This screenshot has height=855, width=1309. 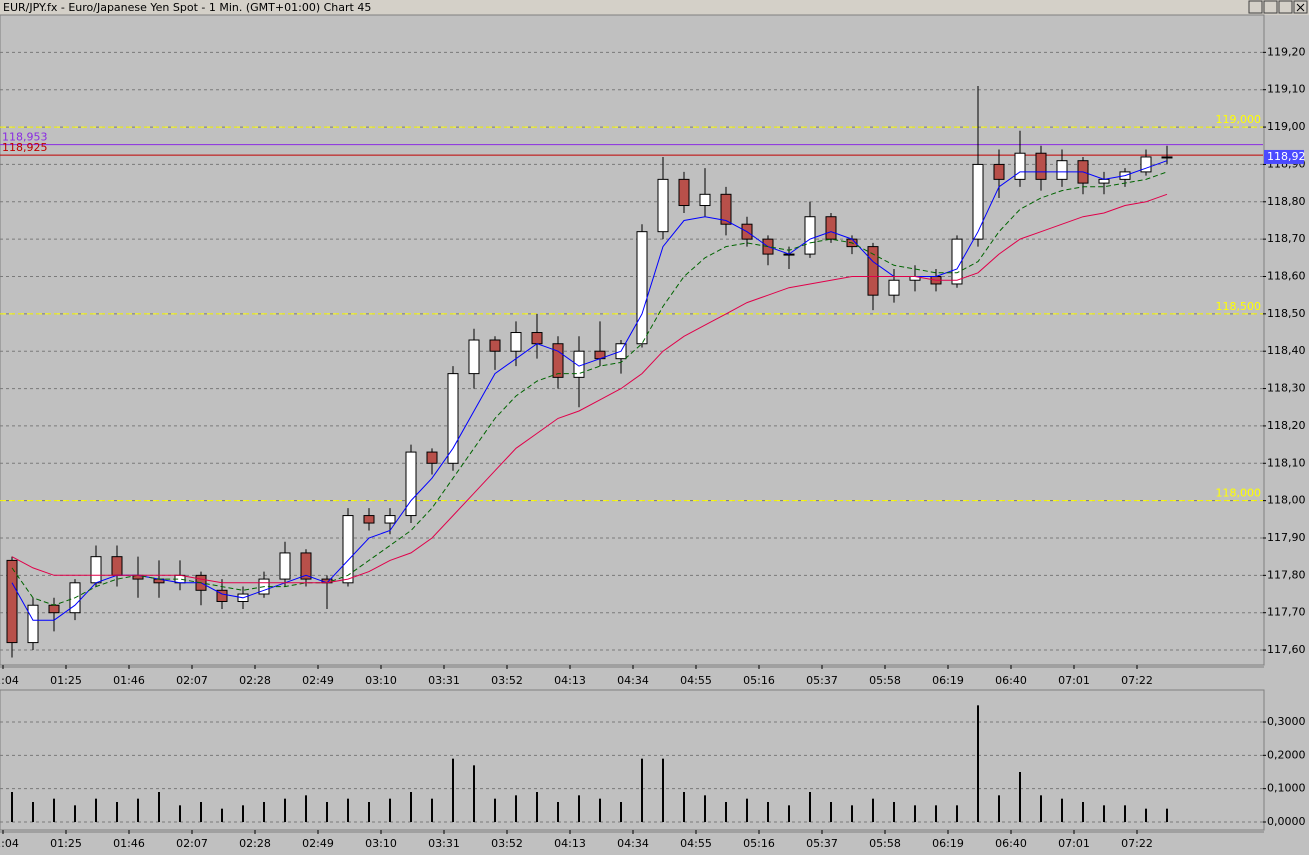 What do you see at coordinates (1239, 493) in the screenshot?
I see `level-label: 118,000` at bounding box center [1239, 493].